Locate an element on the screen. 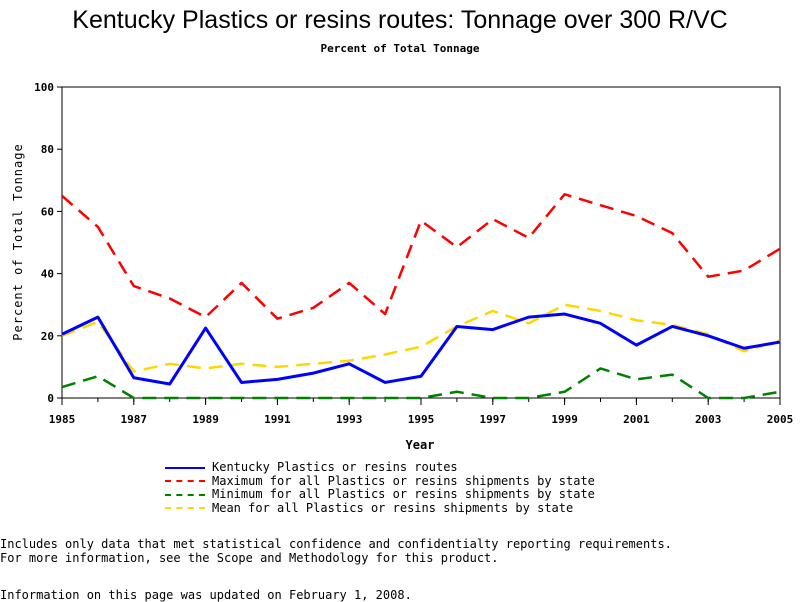 Image resolution: width=800 pixels, height=602 pixels. y-tick-label: 40 is located at coordinates (47, 274).